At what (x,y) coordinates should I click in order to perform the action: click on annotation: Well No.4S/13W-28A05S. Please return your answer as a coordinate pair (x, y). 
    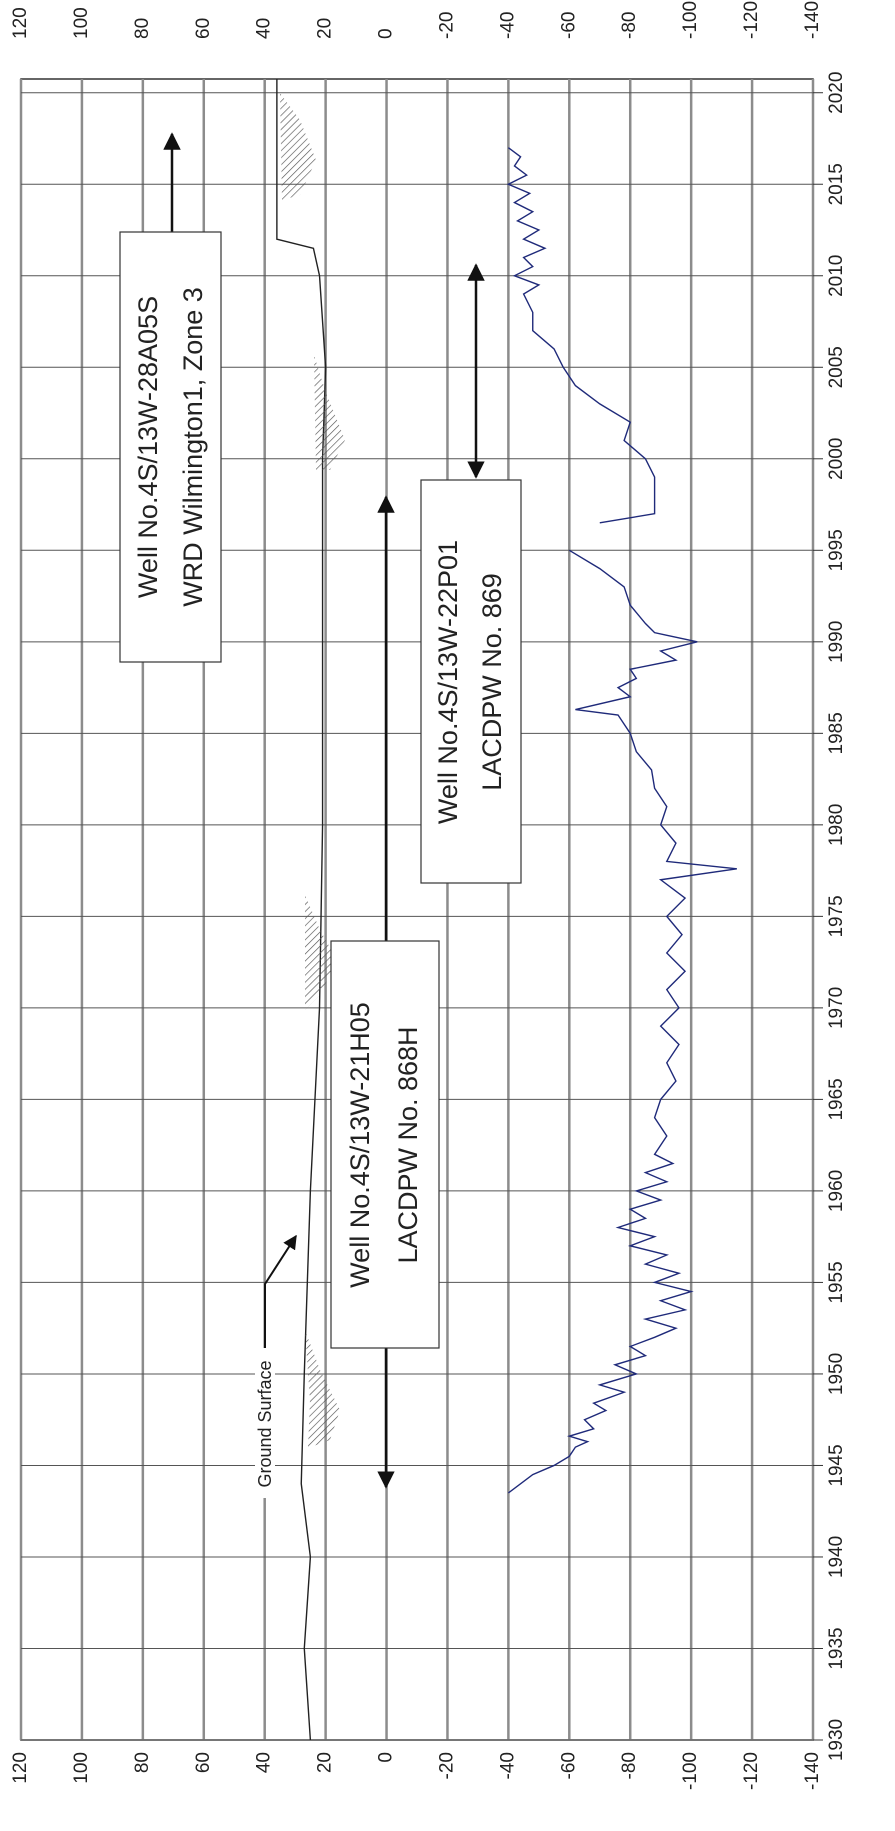
    Looking at the image, I should click on (148, 447).